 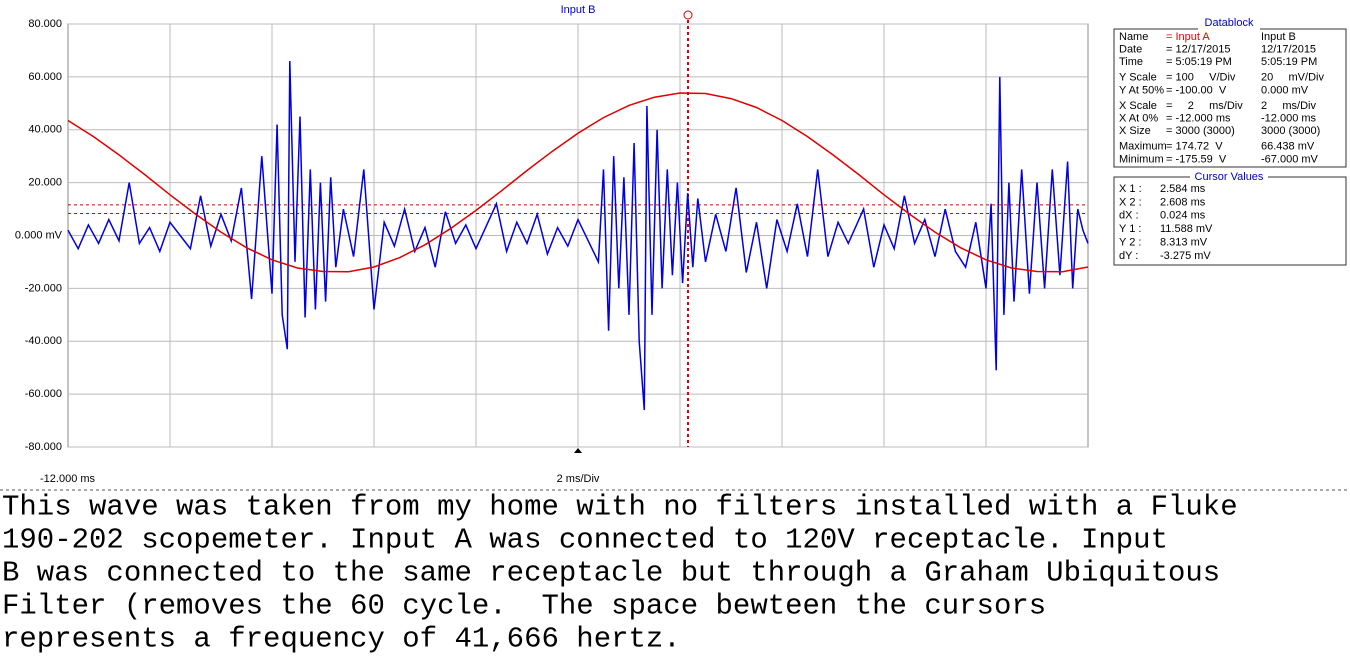 I want to click on datablock-cell: = -100.00 V, so click(x=1196, y=90).